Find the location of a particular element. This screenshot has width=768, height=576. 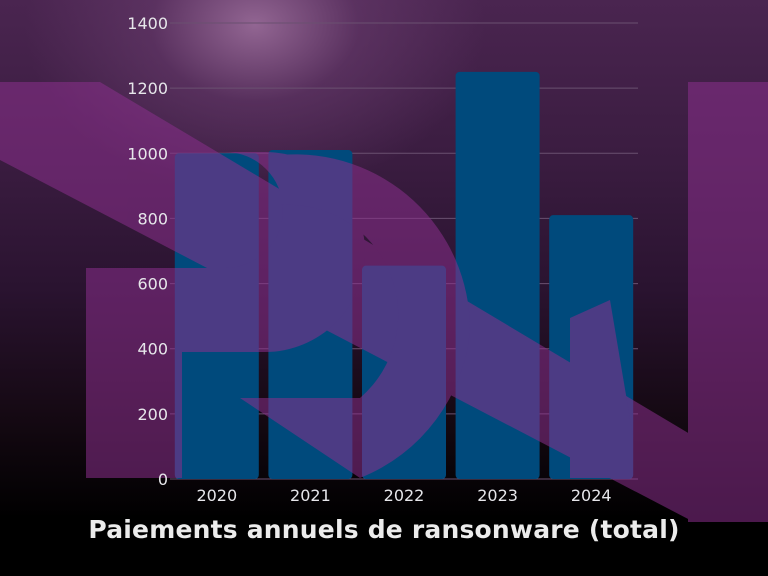

y-tick-label-5: 1000 is located at coordinates (147, 153).